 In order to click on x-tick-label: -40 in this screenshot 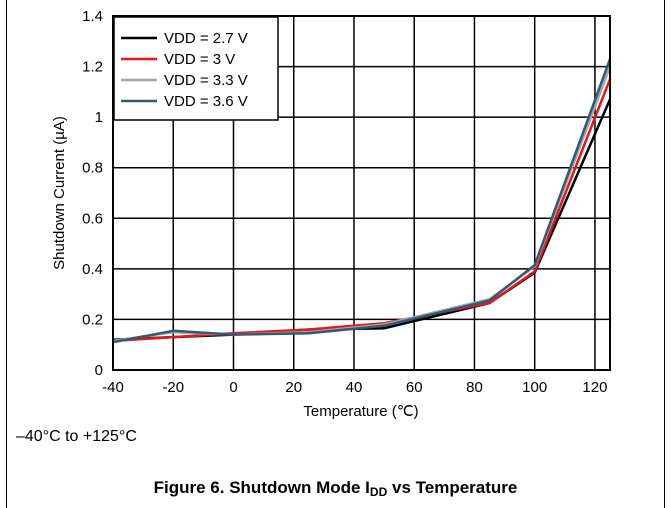, I will do `click(113, 387)`.